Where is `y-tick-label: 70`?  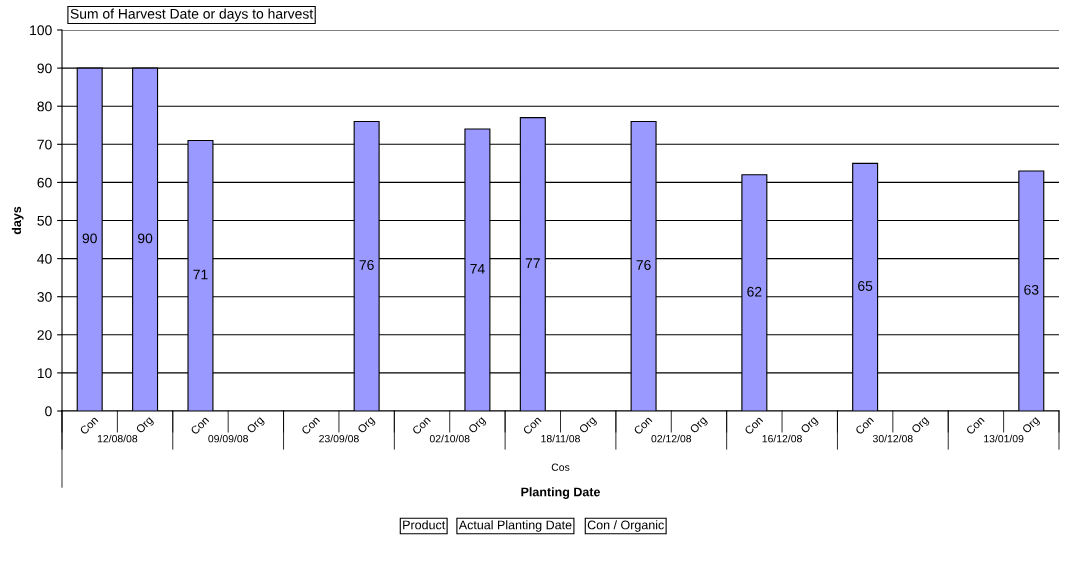 y-tick-label: 70 is located at coordinates (44, 144).